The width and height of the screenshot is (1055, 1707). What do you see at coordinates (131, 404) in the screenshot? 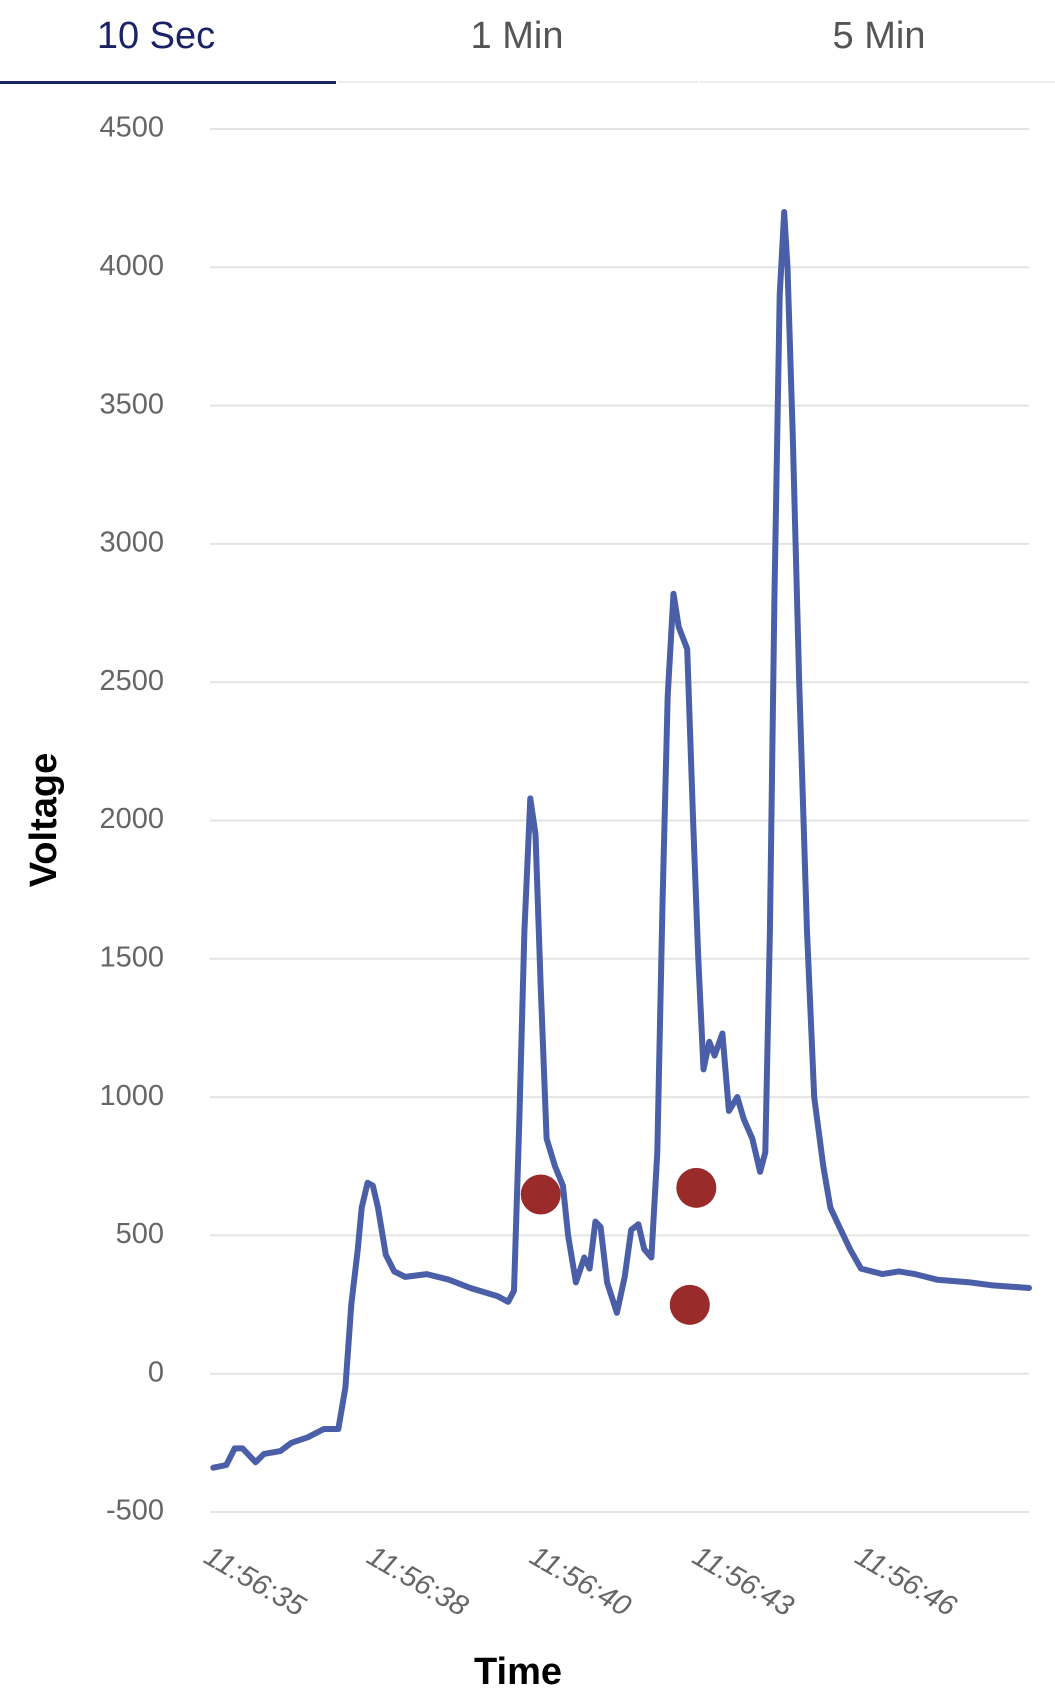
I see `y-tick-label: 3500` at bounding box center [131, 404].